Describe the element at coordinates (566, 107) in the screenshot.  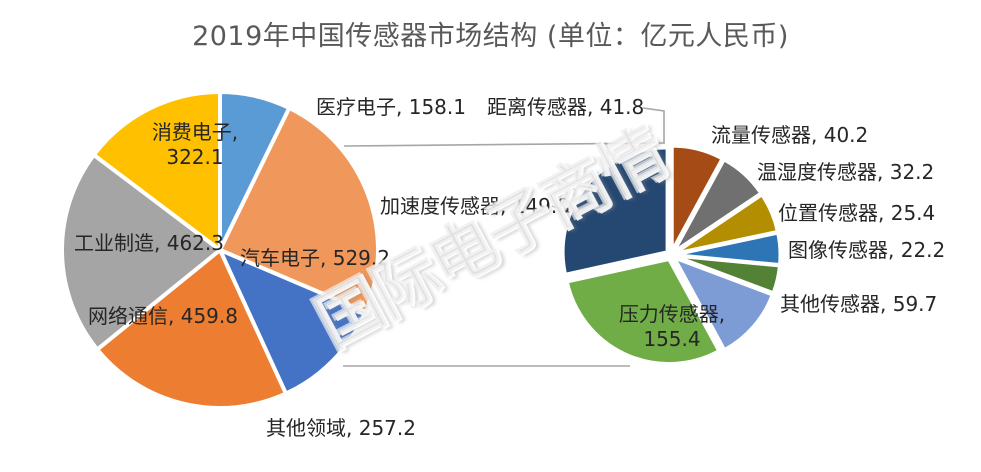
I see `label-distance-sensor: 距离传感器, 41.8` at that location.